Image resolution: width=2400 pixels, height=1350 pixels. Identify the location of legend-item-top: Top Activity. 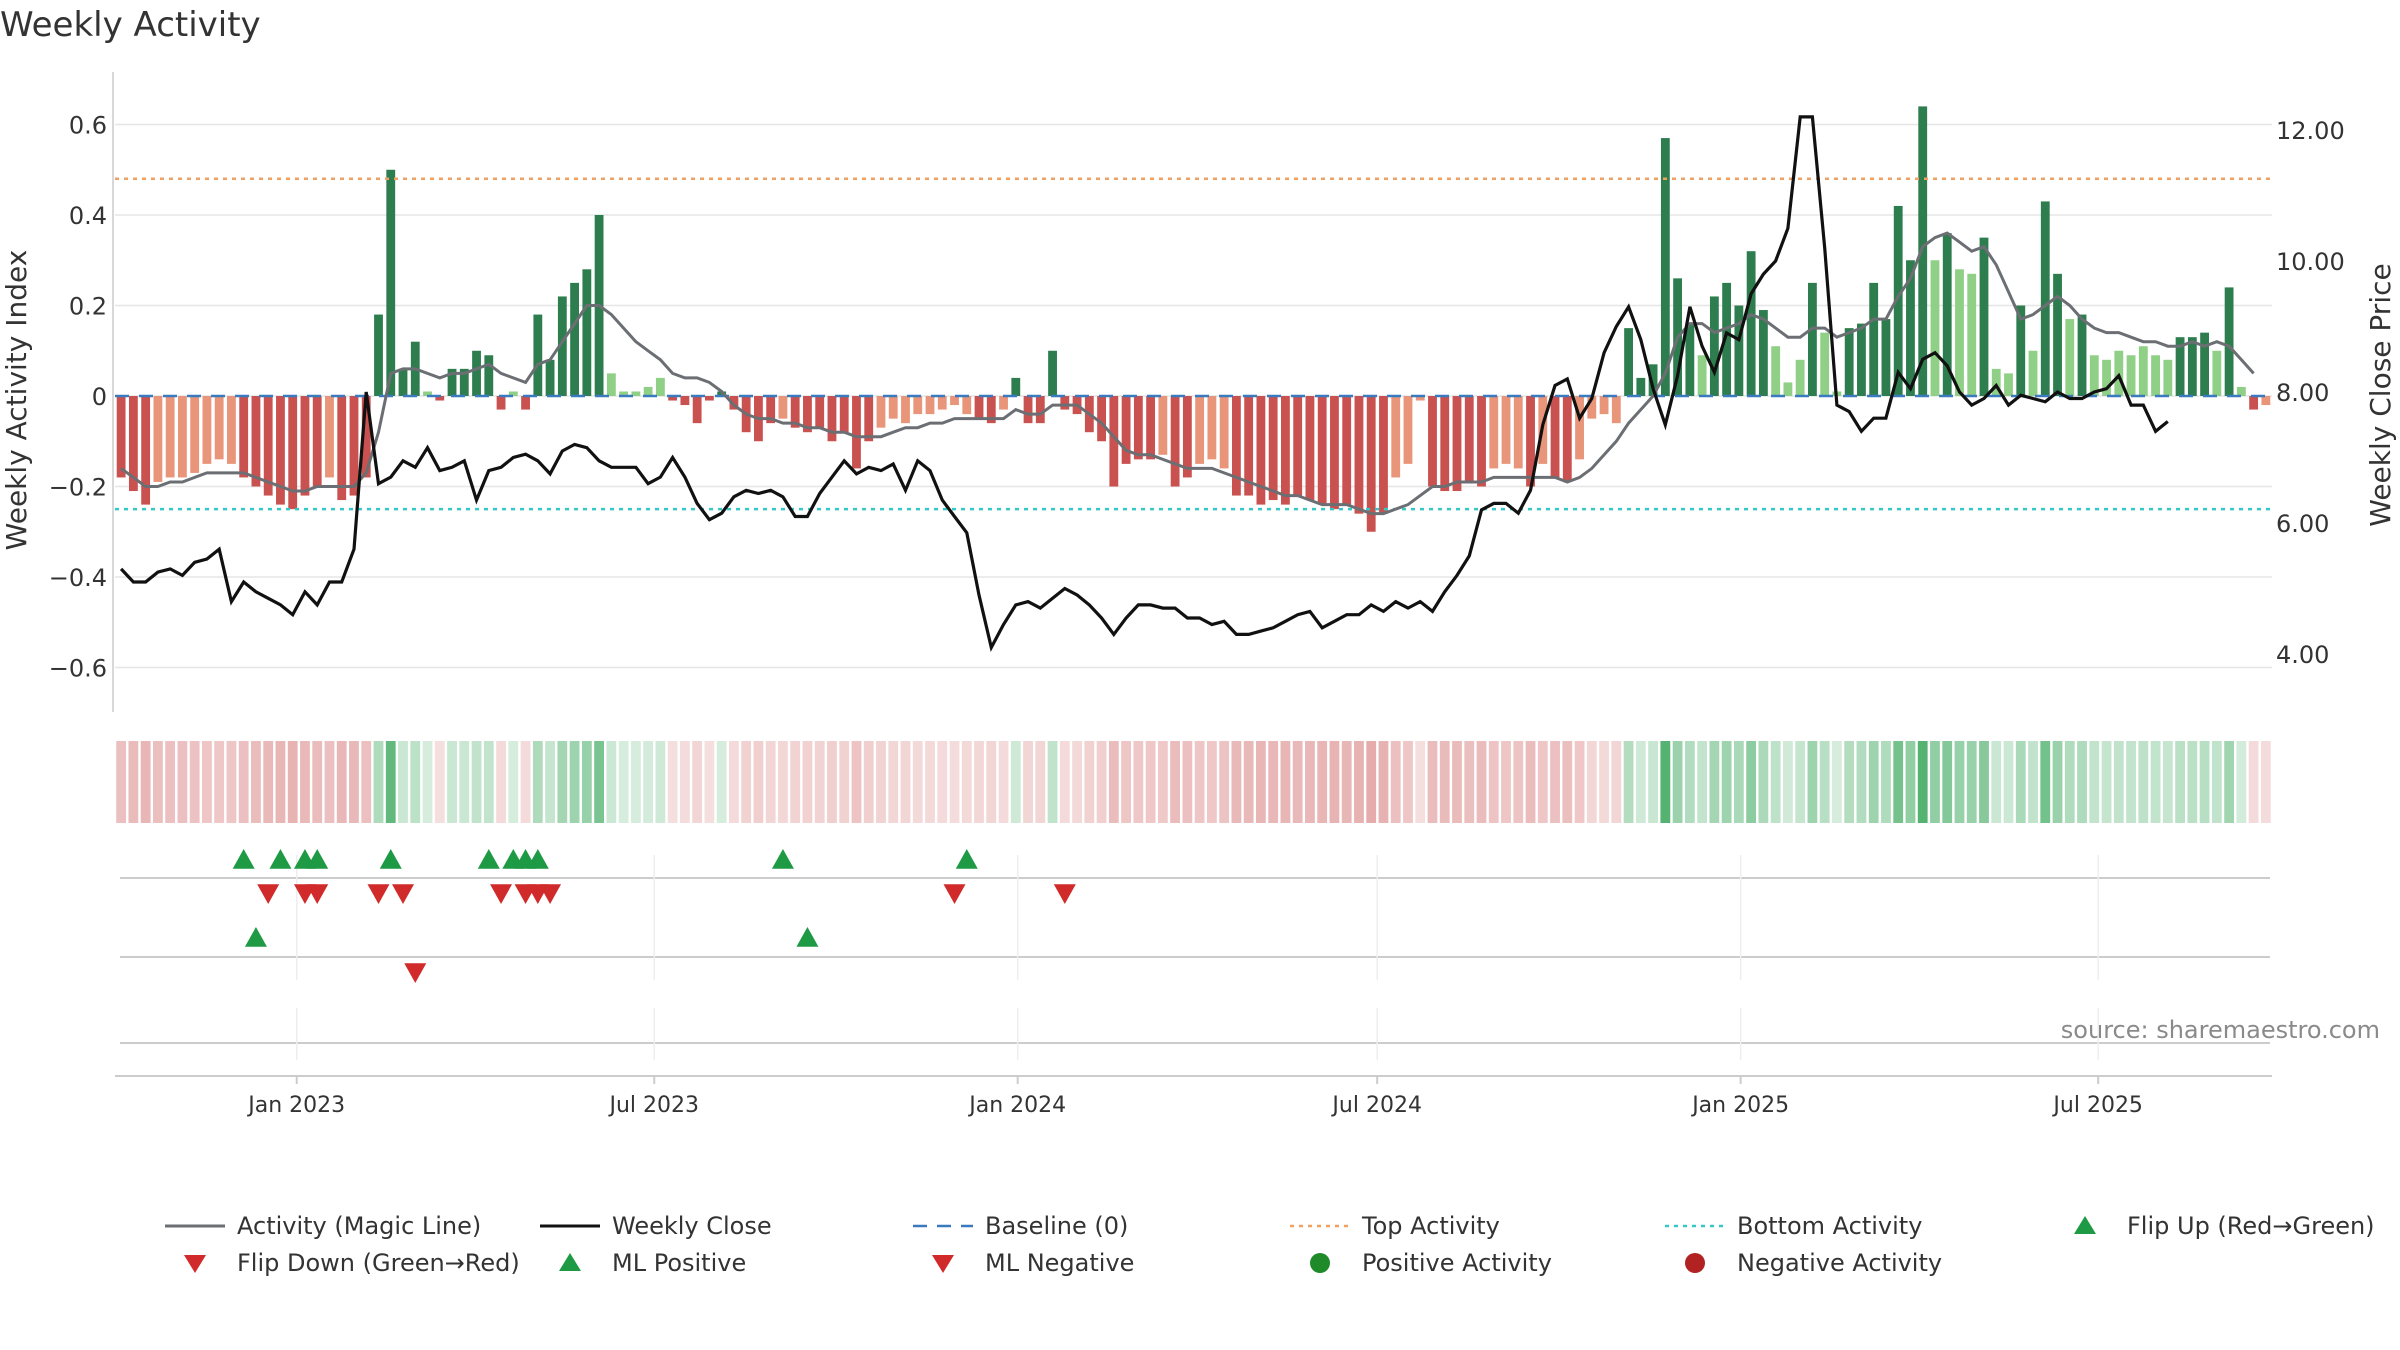
(1395, 1226).